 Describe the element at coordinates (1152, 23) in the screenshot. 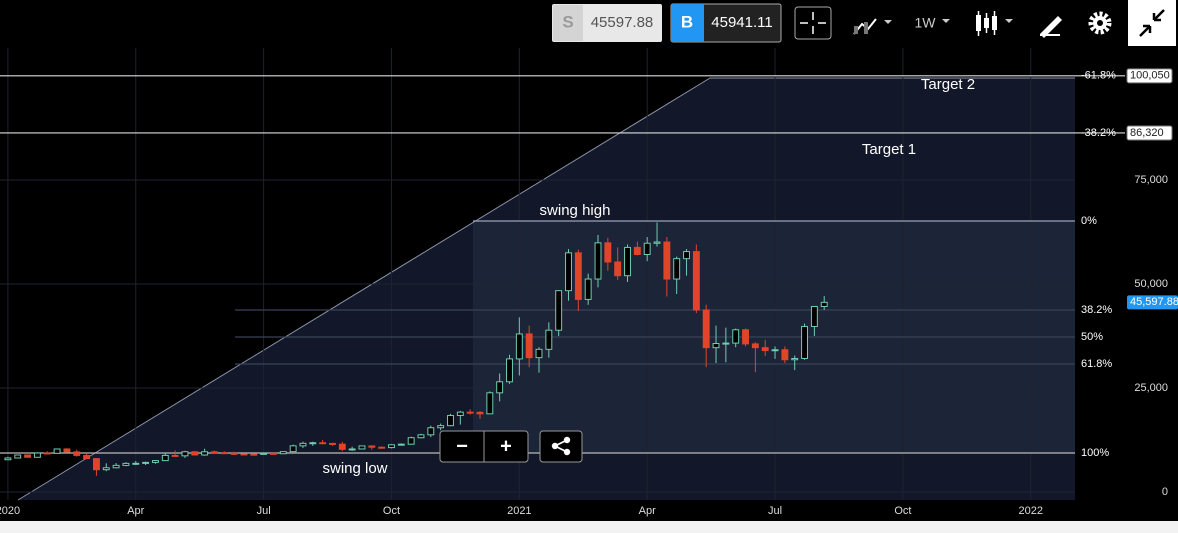

I see `fullscreen-button` at that location.